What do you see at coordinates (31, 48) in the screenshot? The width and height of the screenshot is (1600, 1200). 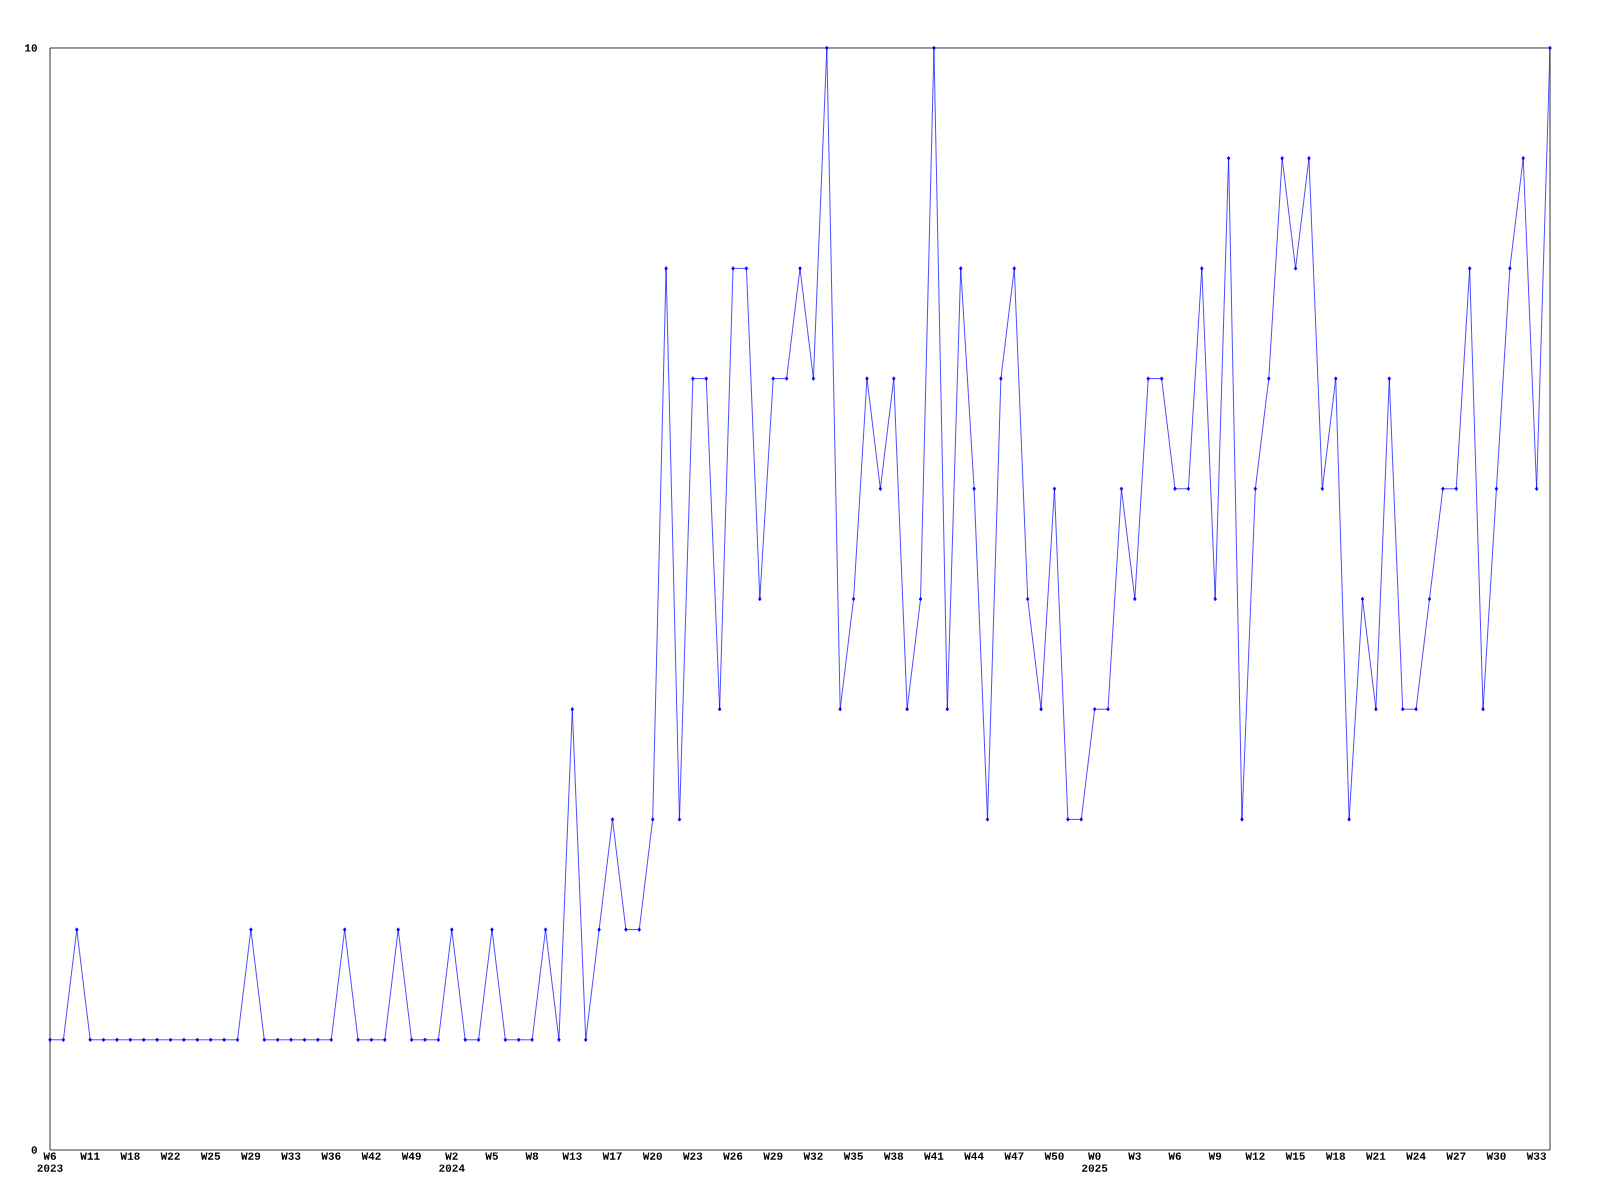 I see `y-tick-label: 10` at bounding box center [31, 48].